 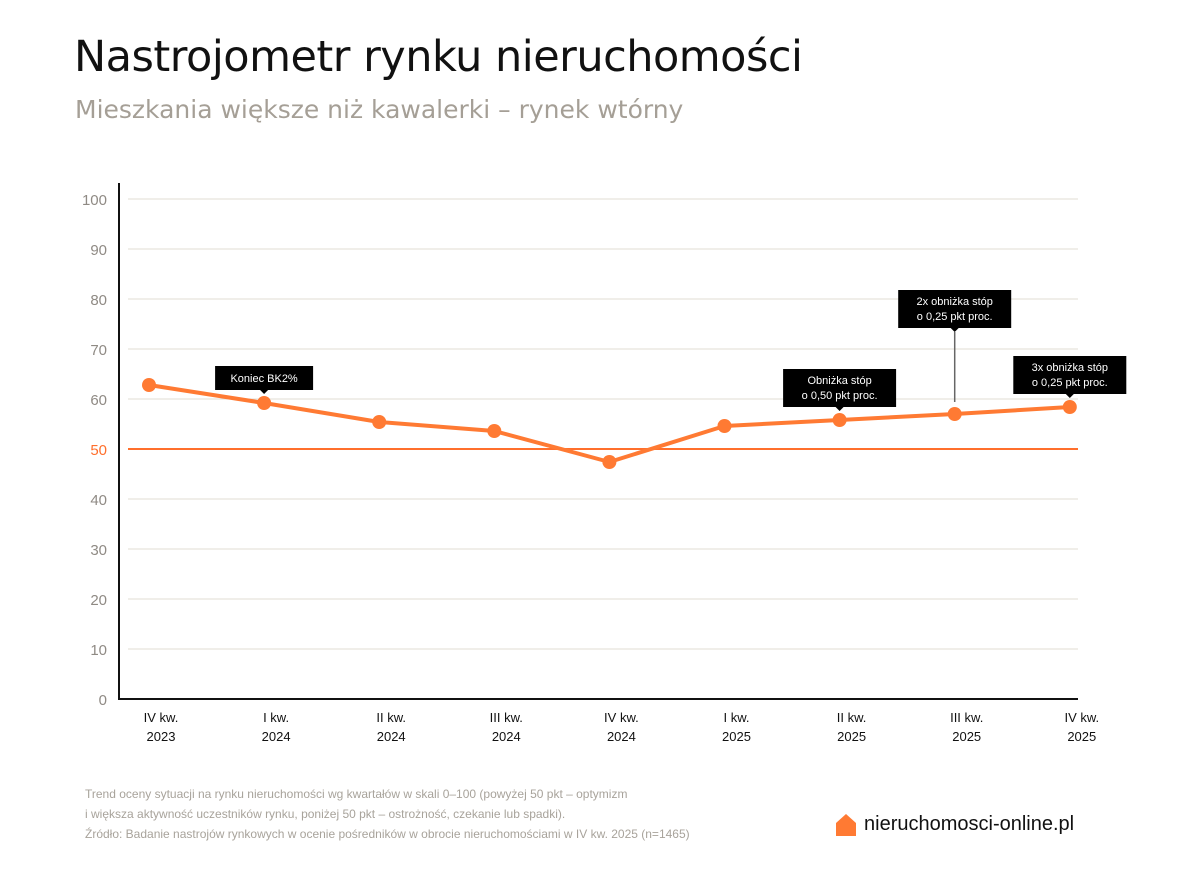 I want to click on chart-title: Nastrojometr rynku nieruchomości, so click(x=438, y=57).